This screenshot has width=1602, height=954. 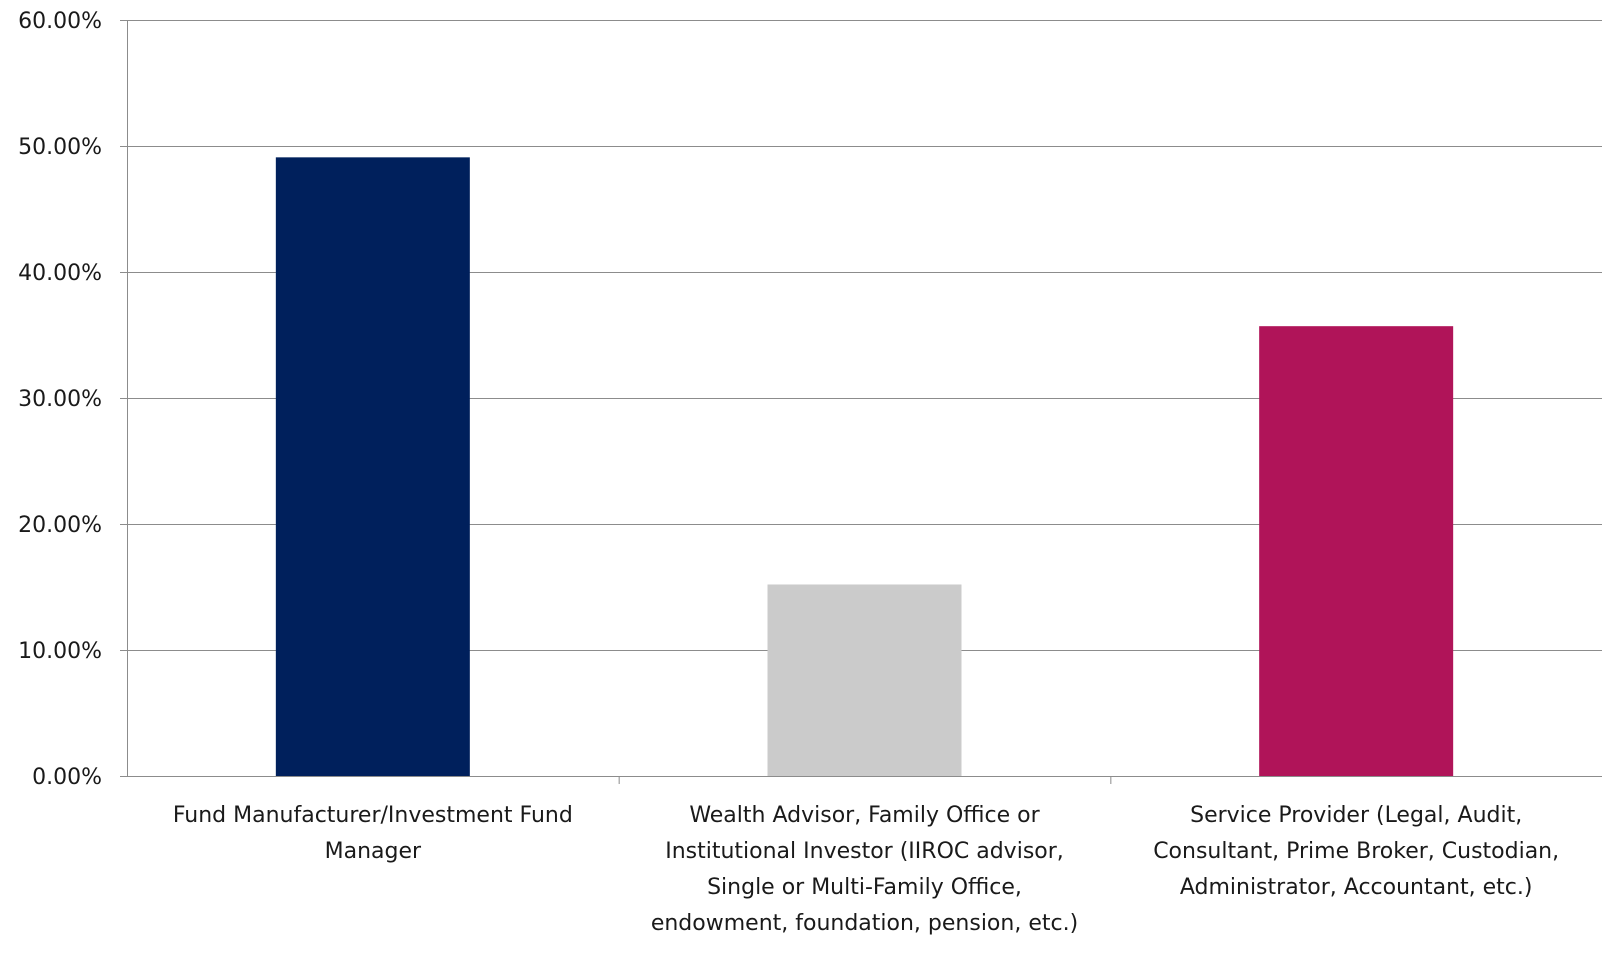 I want to click on y-tick-label: 10.00%, so click(x=60, y=651).